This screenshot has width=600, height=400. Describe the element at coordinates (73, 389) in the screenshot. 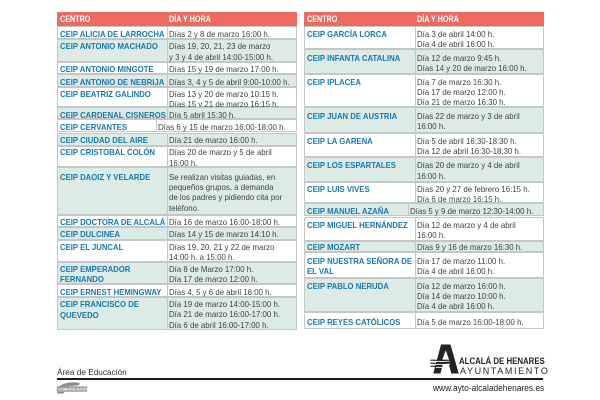

I see `svg-text: COMUNICACIÓN` at that location.